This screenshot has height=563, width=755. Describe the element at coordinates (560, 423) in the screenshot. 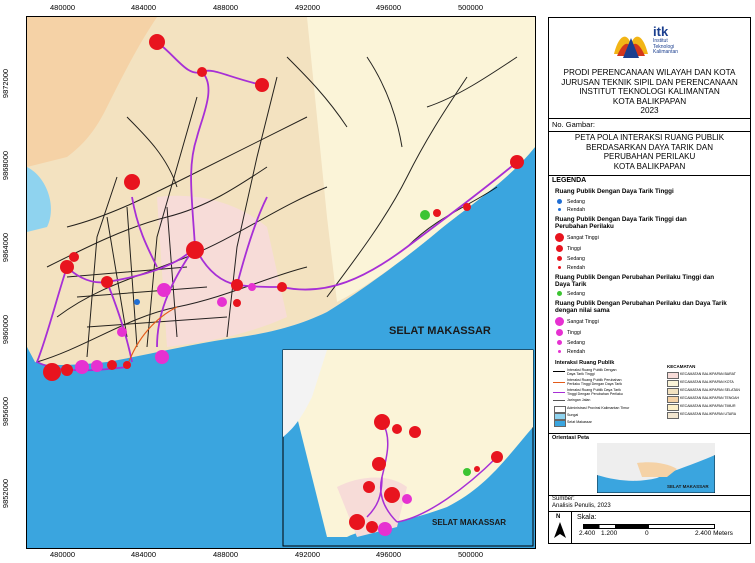

I see `sea-swatch` at that location.